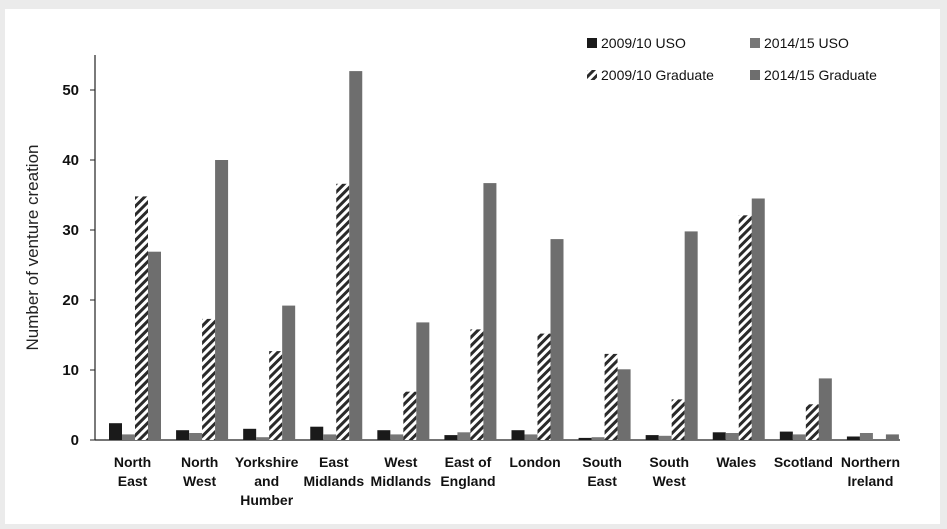 The image size is (947, 529). I want to click on x-tick-label: East of England, so click(467, 471).